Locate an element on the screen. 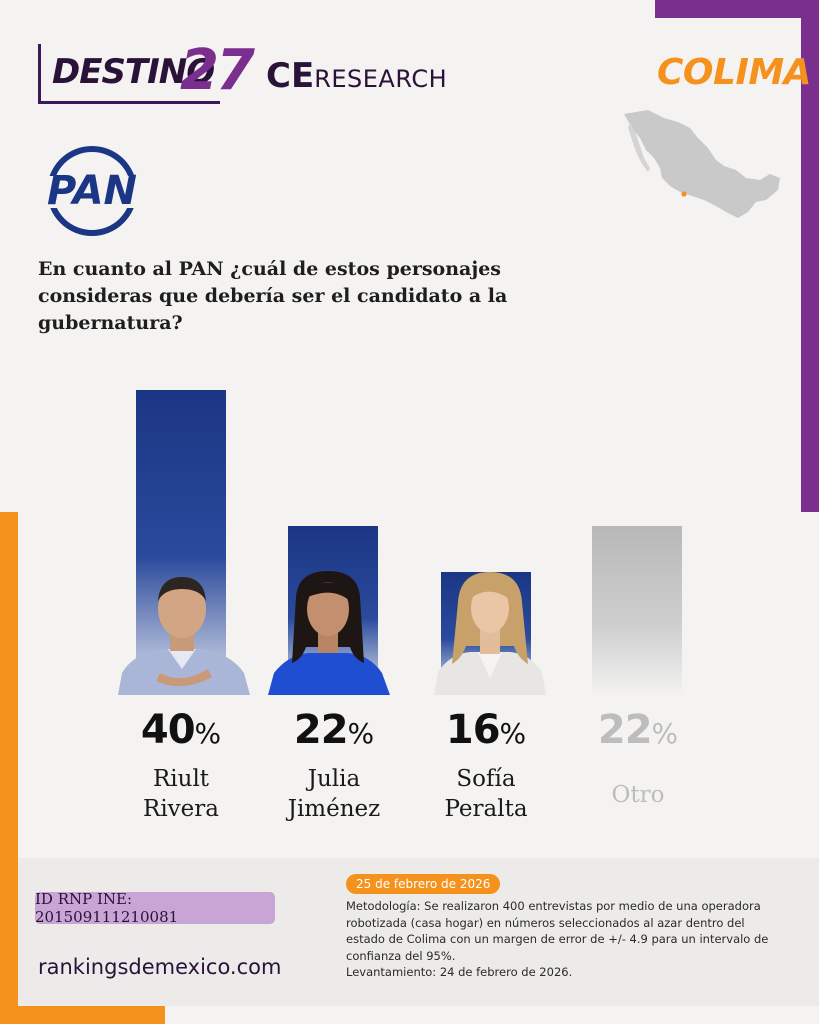  name-label-otro: Otro is located at coordinates (638, 795).